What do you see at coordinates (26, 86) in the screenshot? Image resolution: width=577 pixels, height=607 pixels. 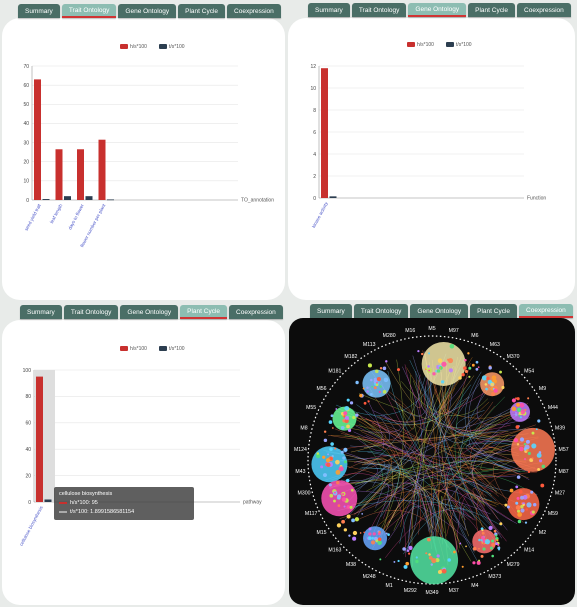 I see `y-tick-label: 60` at bounding box center [26, 86].